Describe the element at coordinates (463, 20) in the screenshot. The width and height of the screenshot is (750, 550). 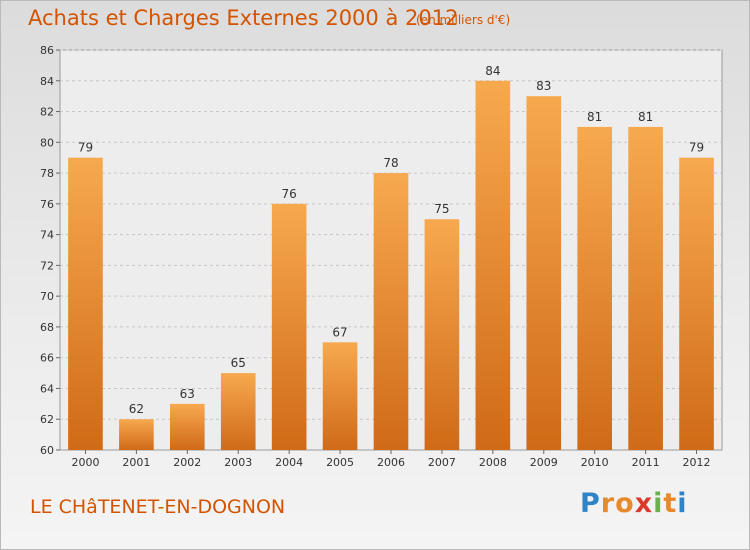
I see `chart-subtitle: (en milliers d'€)` at that location.